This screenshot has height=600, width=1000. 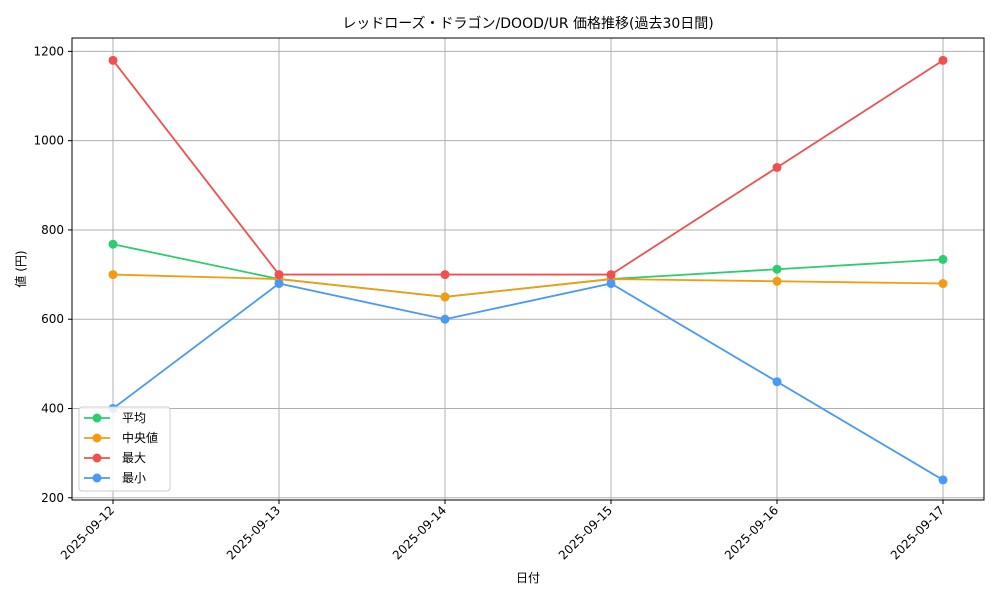 What do you see at coordinates (115, 478) in the screenshot?
I see `legend-item: 最小` at bounding box center [115, 478].